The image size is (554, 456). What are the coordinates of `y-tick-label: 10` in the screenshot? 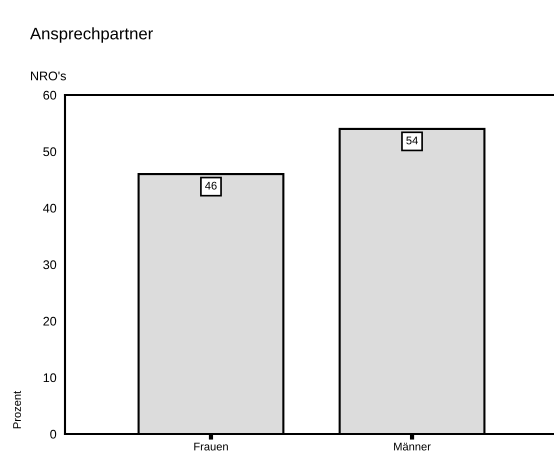 It's located at (50, 377).